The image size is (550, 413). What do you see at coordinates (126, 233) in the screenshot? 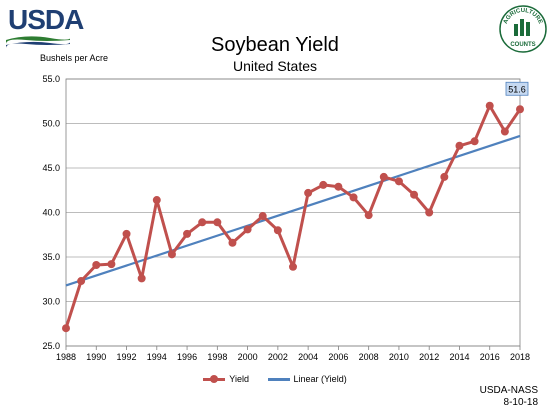
I see `yield-point-1992` at bounding box center [126, 233].